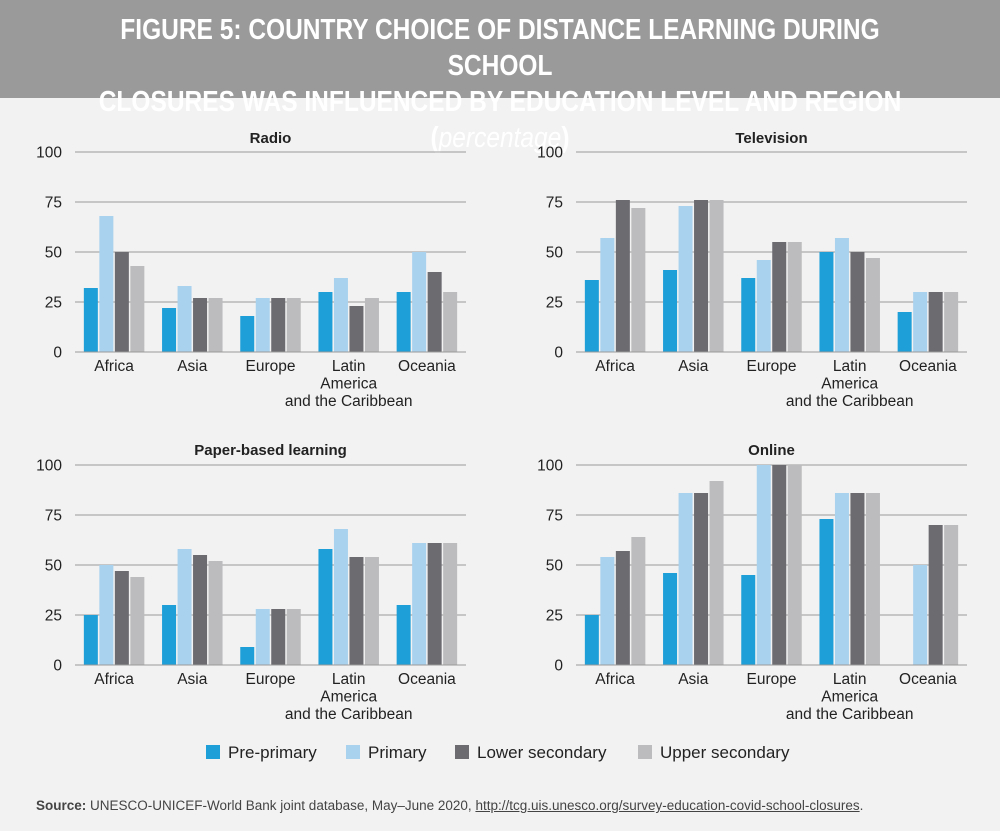  Describe the element at coordinates (247, 334) in the screenshot. I see `bar-europe-pre-primary` at that location.